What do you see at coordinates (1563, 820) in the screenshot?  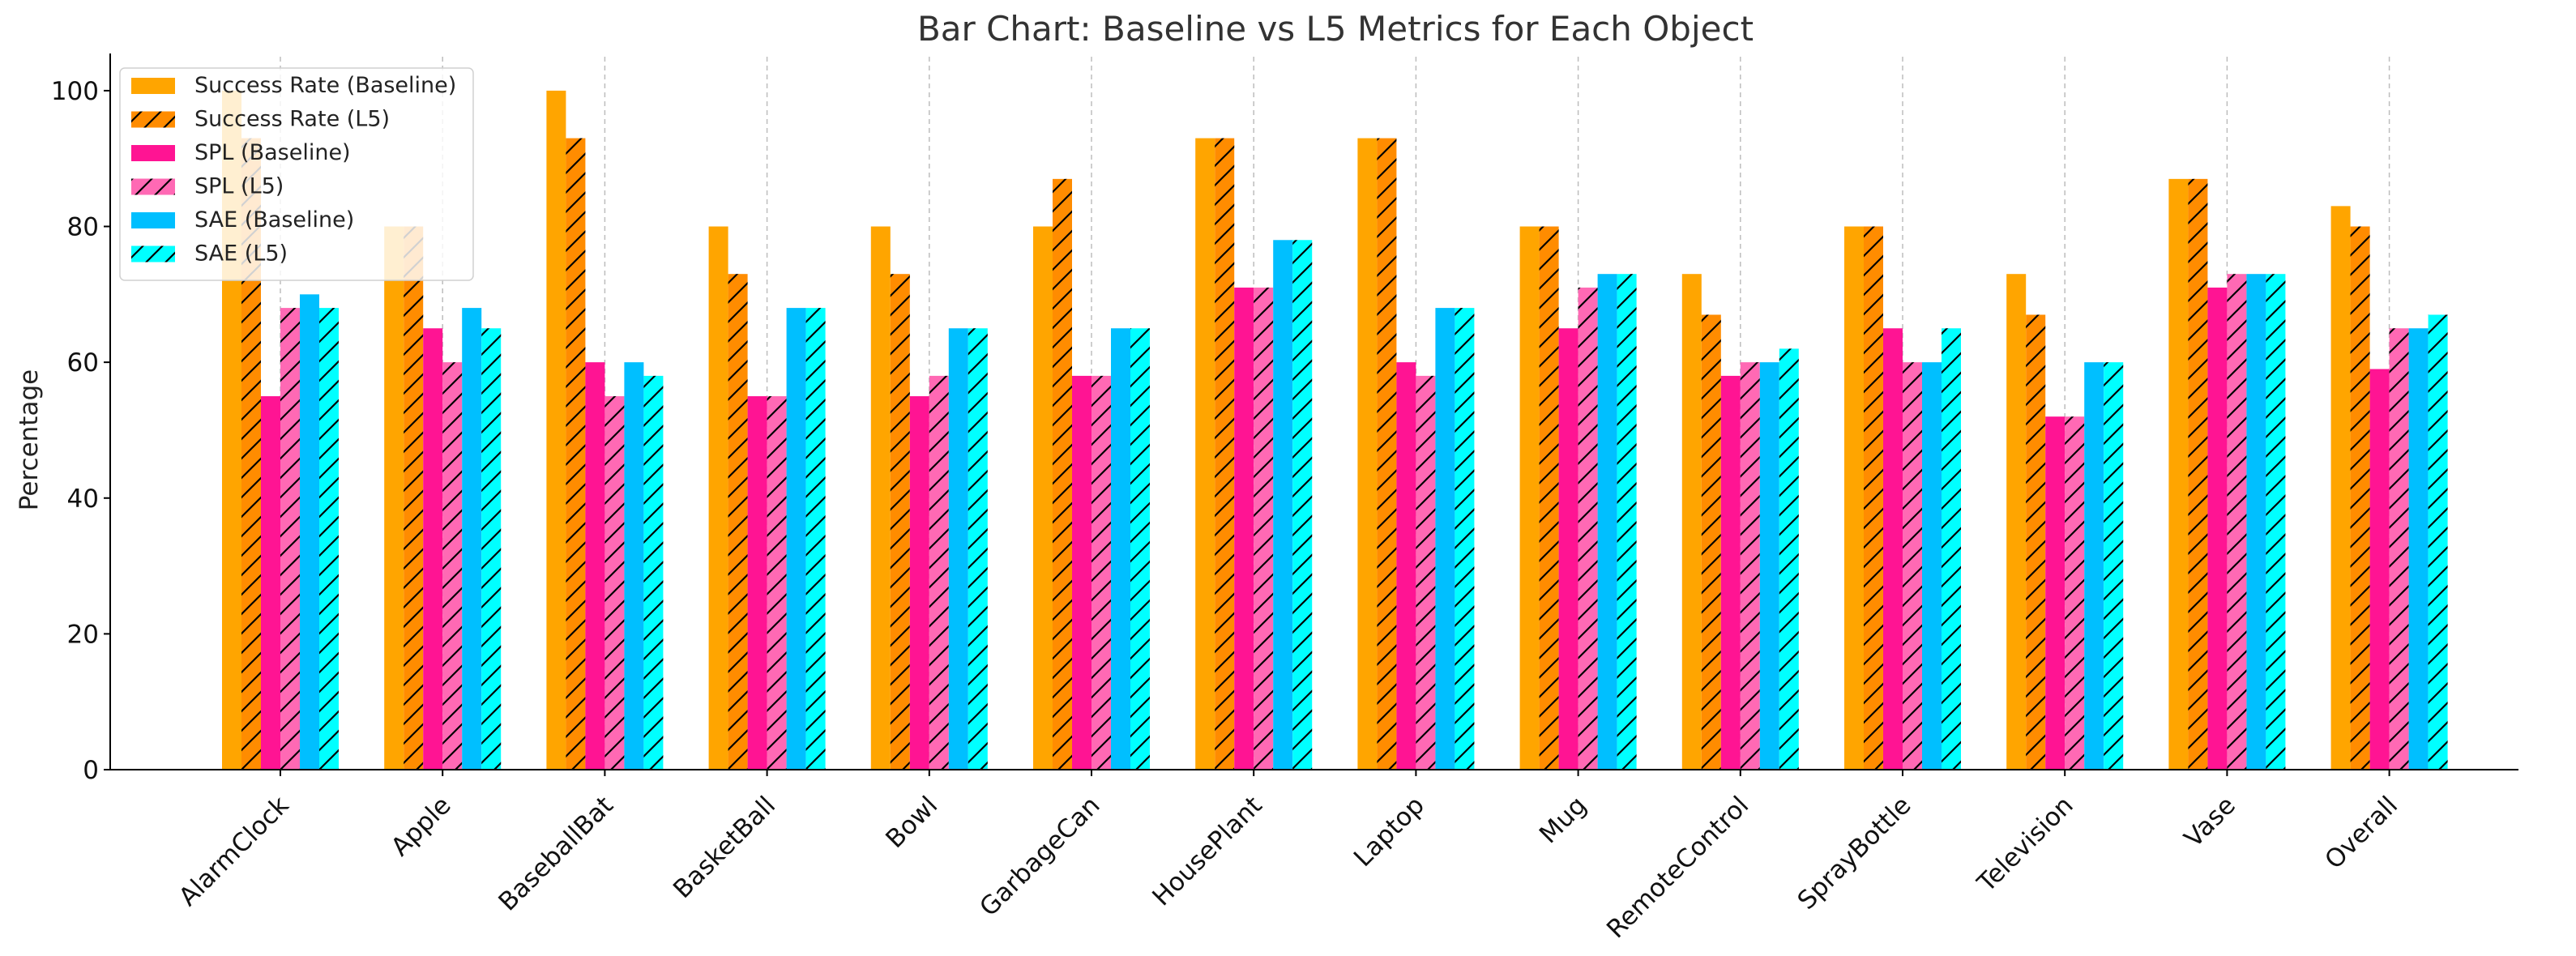 I see `x-tick-label: Mug` at bounding box center [1563, 820].